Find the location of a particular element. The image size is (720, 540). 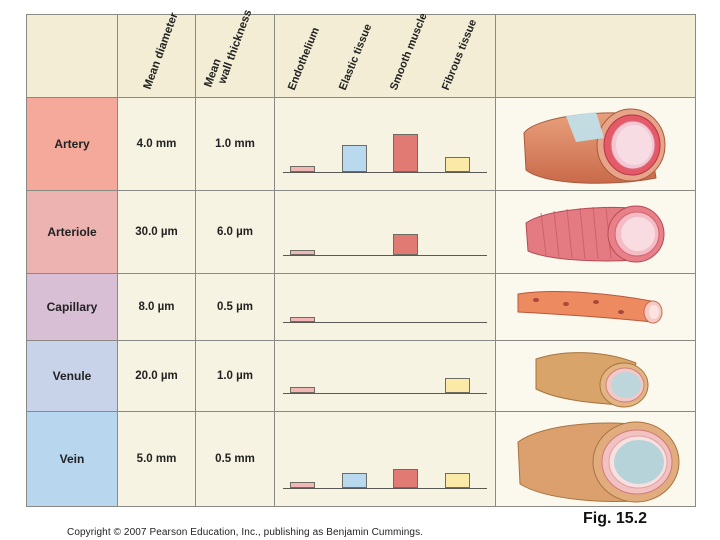

capillary-drawing is located at coordinates (590, 307).